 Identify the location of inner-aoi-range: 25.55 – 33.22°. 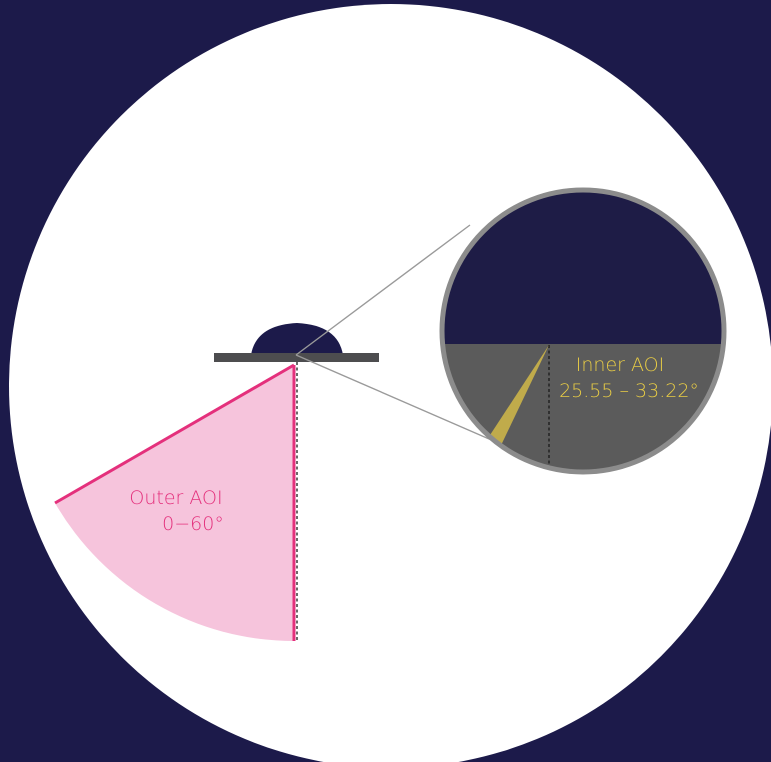
(629, 391).